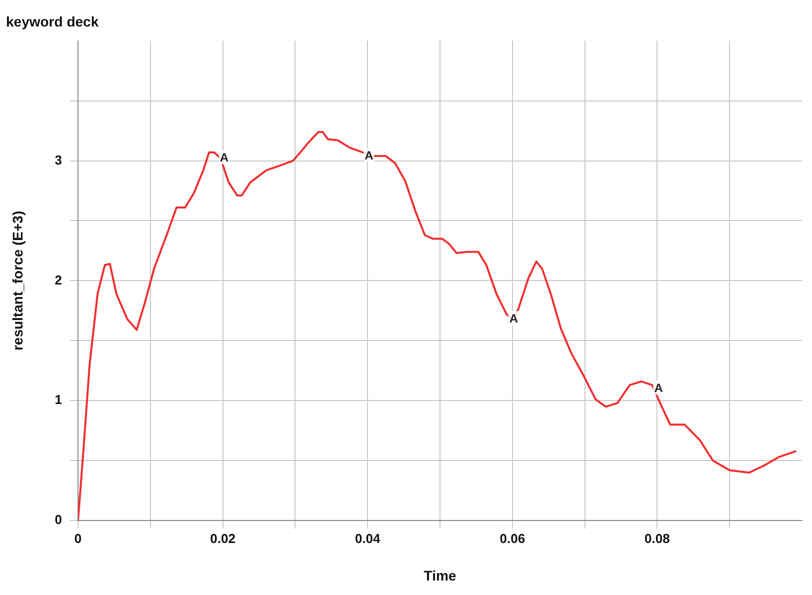 The image size is (812, 595). I want to click on x-tick-label: 0.04, so click(368, 538).